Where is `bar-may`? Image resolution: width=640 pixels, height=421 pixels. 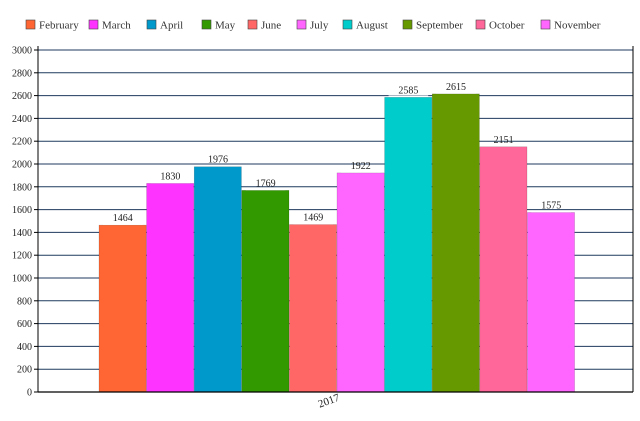 bar-may is located at coordinates (265, 291).